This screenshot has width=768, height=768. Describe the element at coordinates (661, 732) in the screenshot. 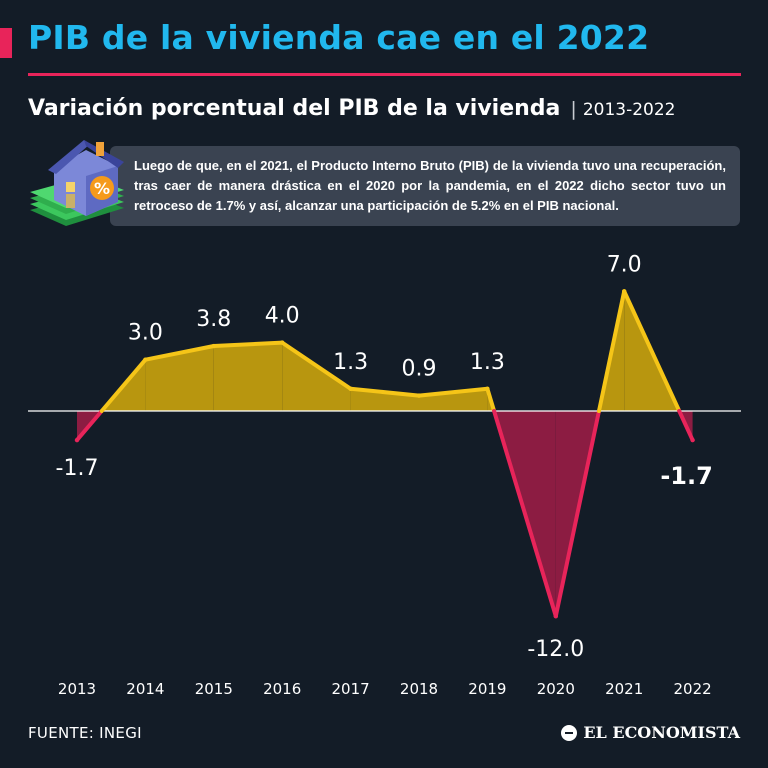

I see `brand-name: EL ECONOMISTA` at that location.